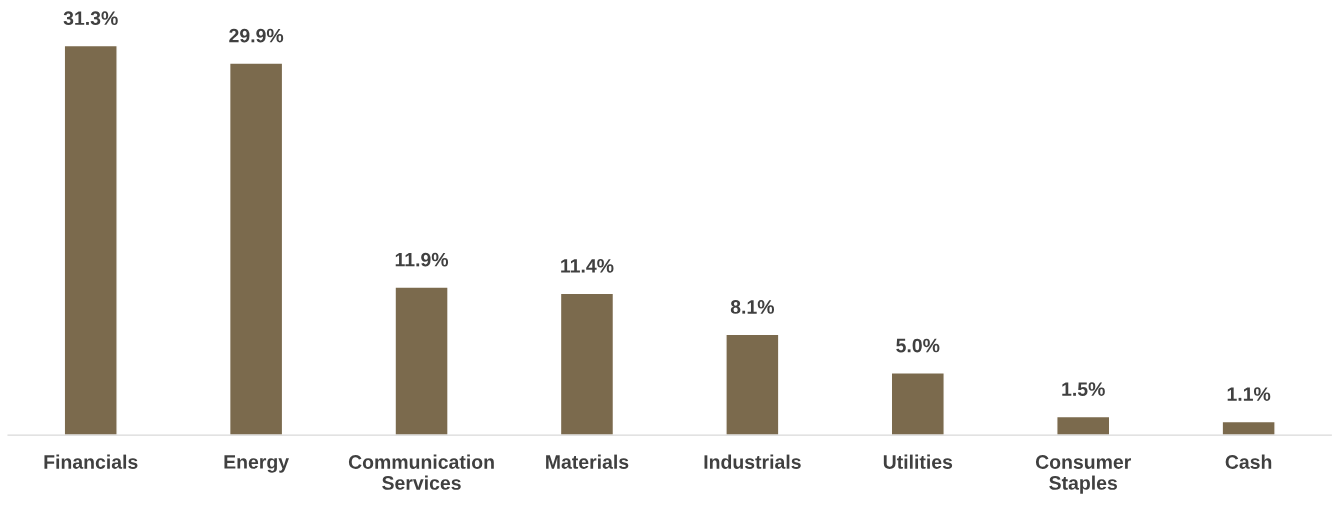 The image size is (1334, 506). What do you see at coordinates (918, 461) in the screenshot?
I see `x-tick-label: Utilities` at bounding box center [918, 461].